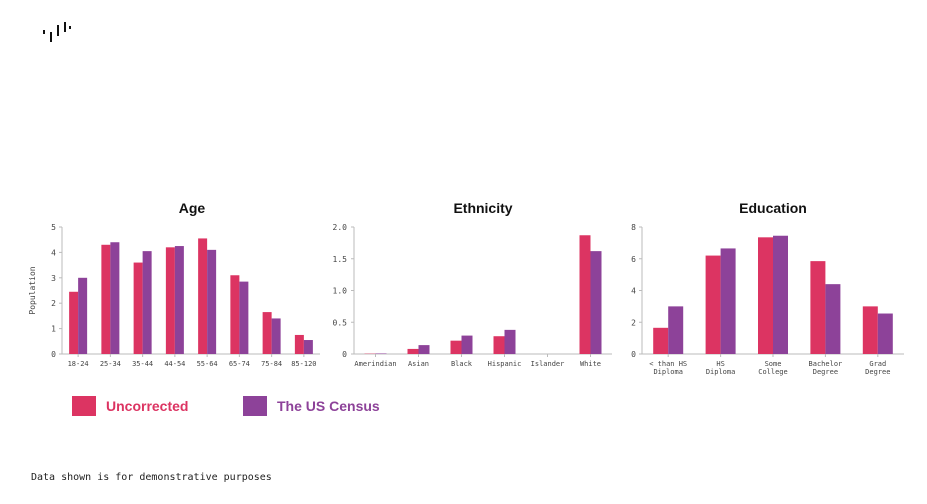 This screenshot has width=927, height=504. Describe the element at coordinates (53, 354) in the screenshot. I see `y-tick-label-age: 0` at that location.